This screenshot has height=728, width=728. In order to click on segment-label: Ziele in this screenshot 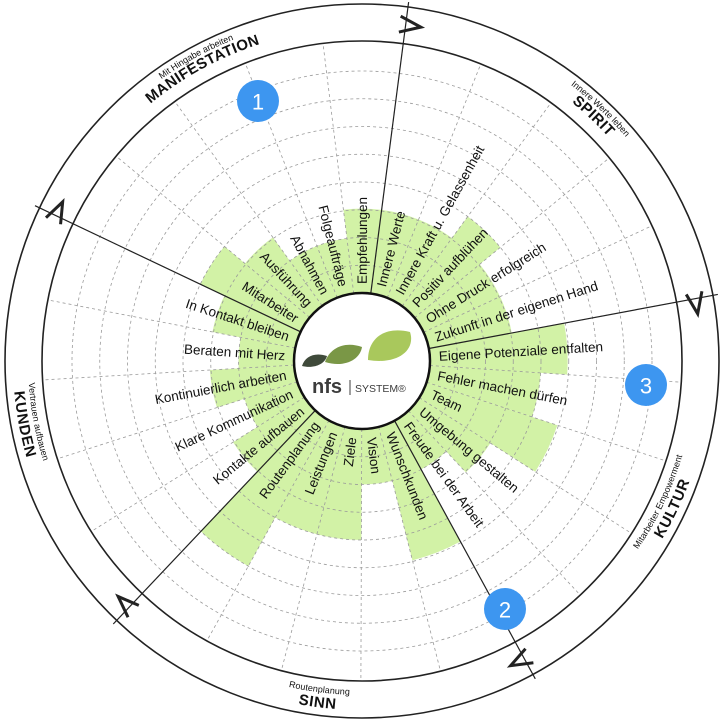, I will do `click(350, 451)`.